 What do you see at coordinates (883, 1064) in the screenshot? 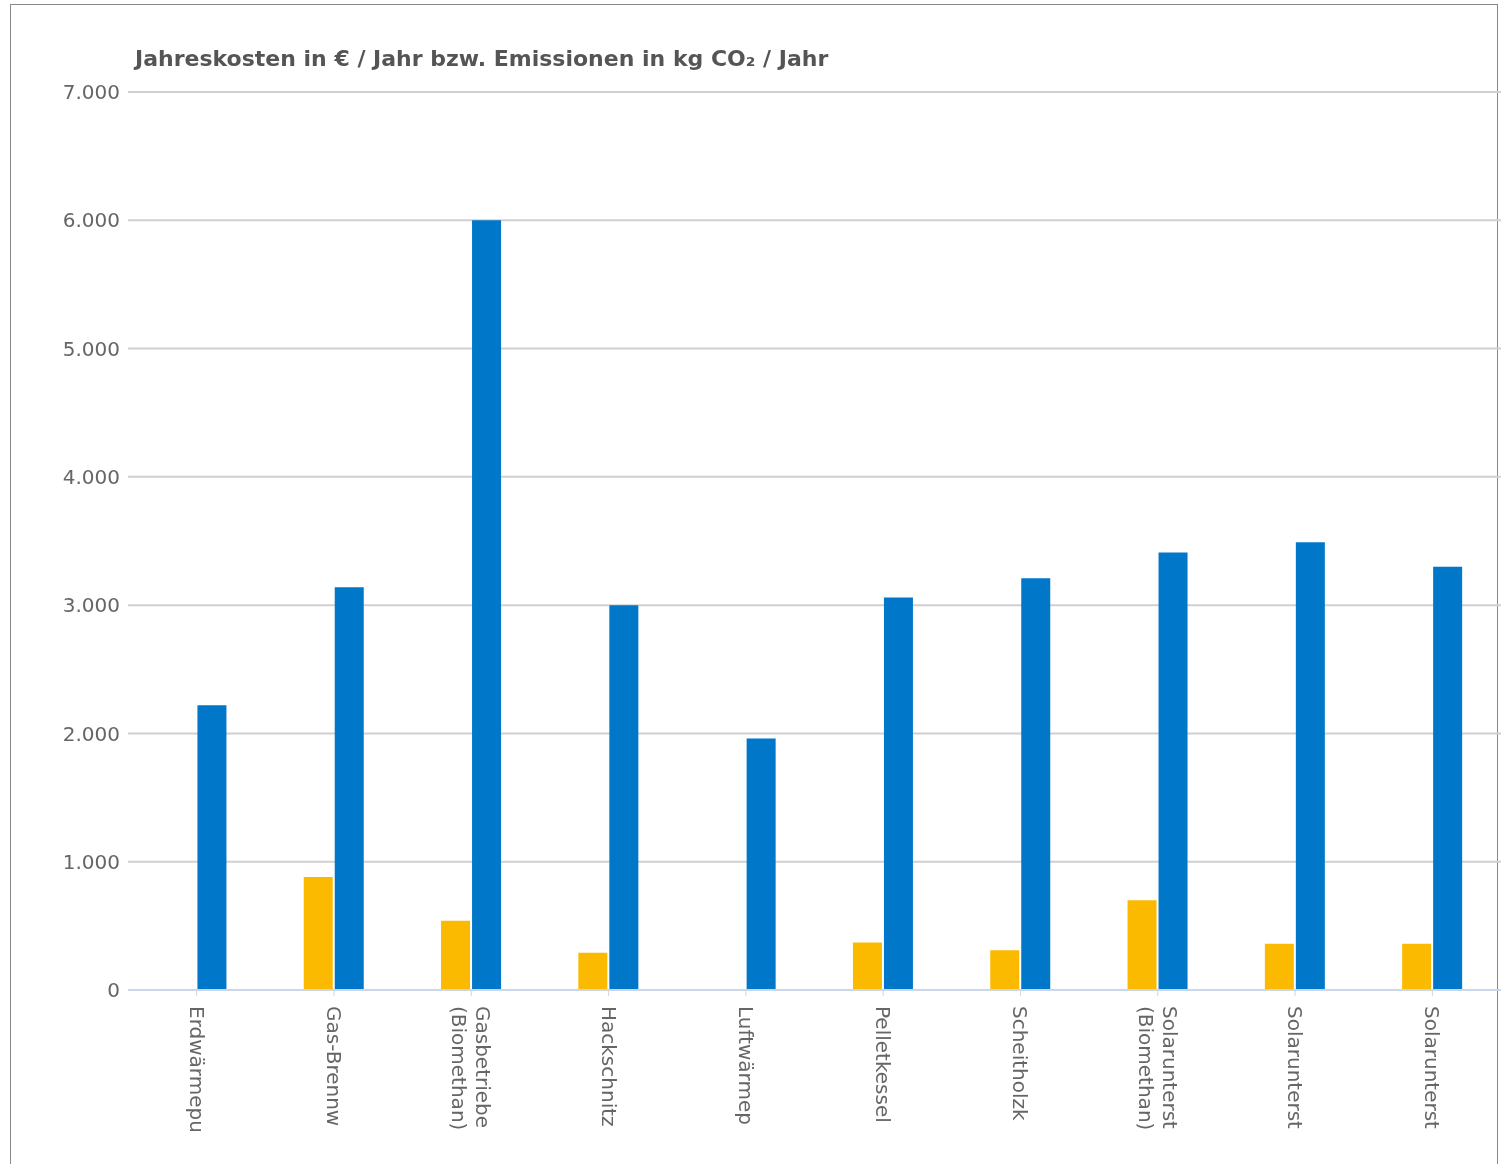
I see `x-tick-label: Pelletkessel` at bounding box center [883, 1064].